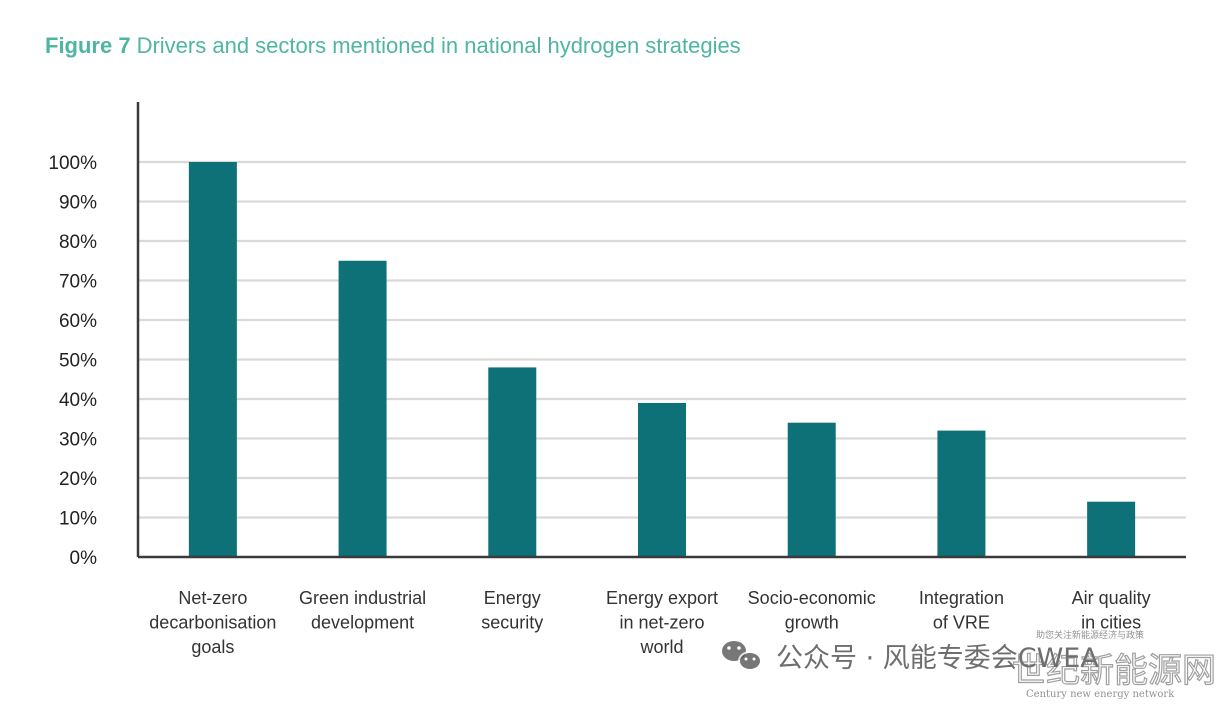  Describe the element at coordinates (512, 610) in the screenshot. I see `x-tick-label: Energy security` at that location.